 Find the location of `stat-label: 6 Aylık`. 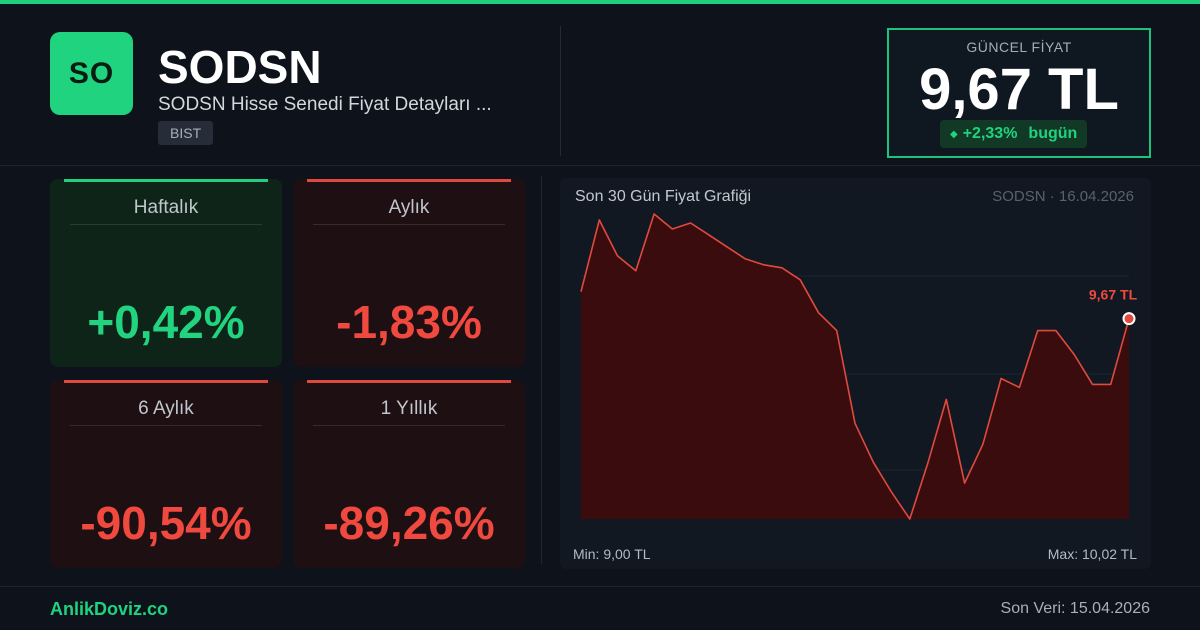

stat-label: 6 Aylık is located at coordinates (166, 412).